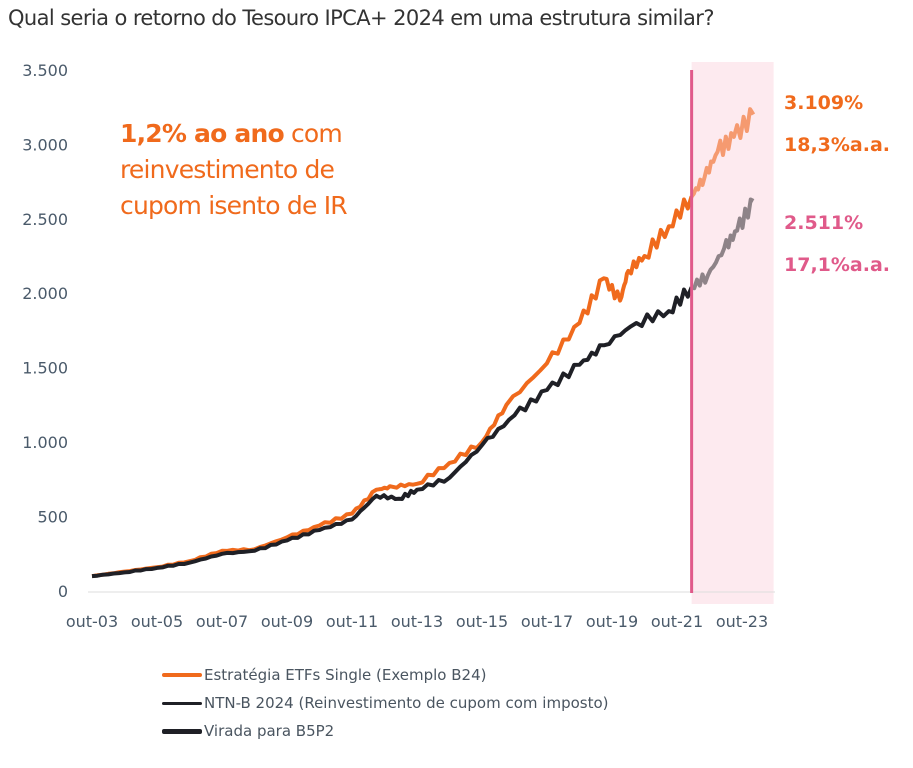  What do you see at coordinates (92, 621) in the screenshot?
I see `x-tick-label: out-03` at bounding box center [92, 621].